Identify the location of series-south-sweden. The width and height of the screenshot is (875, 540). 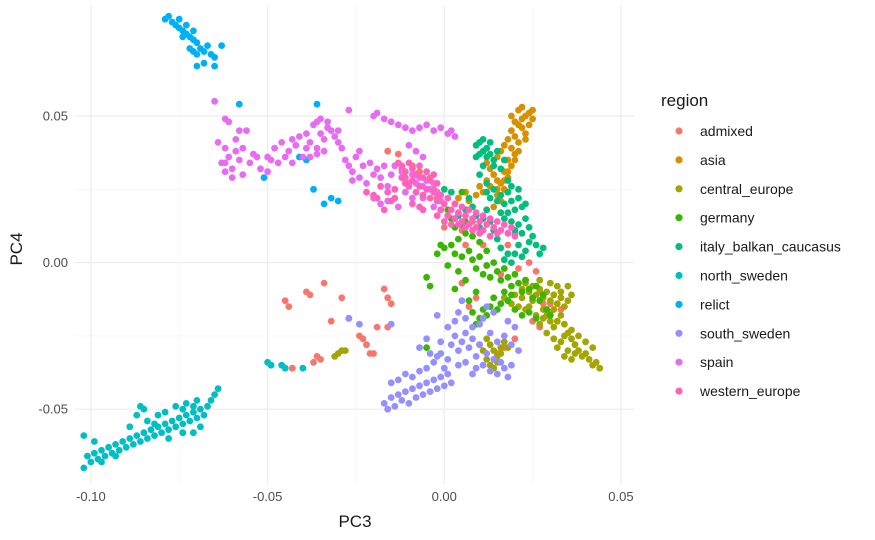
(433, 355).